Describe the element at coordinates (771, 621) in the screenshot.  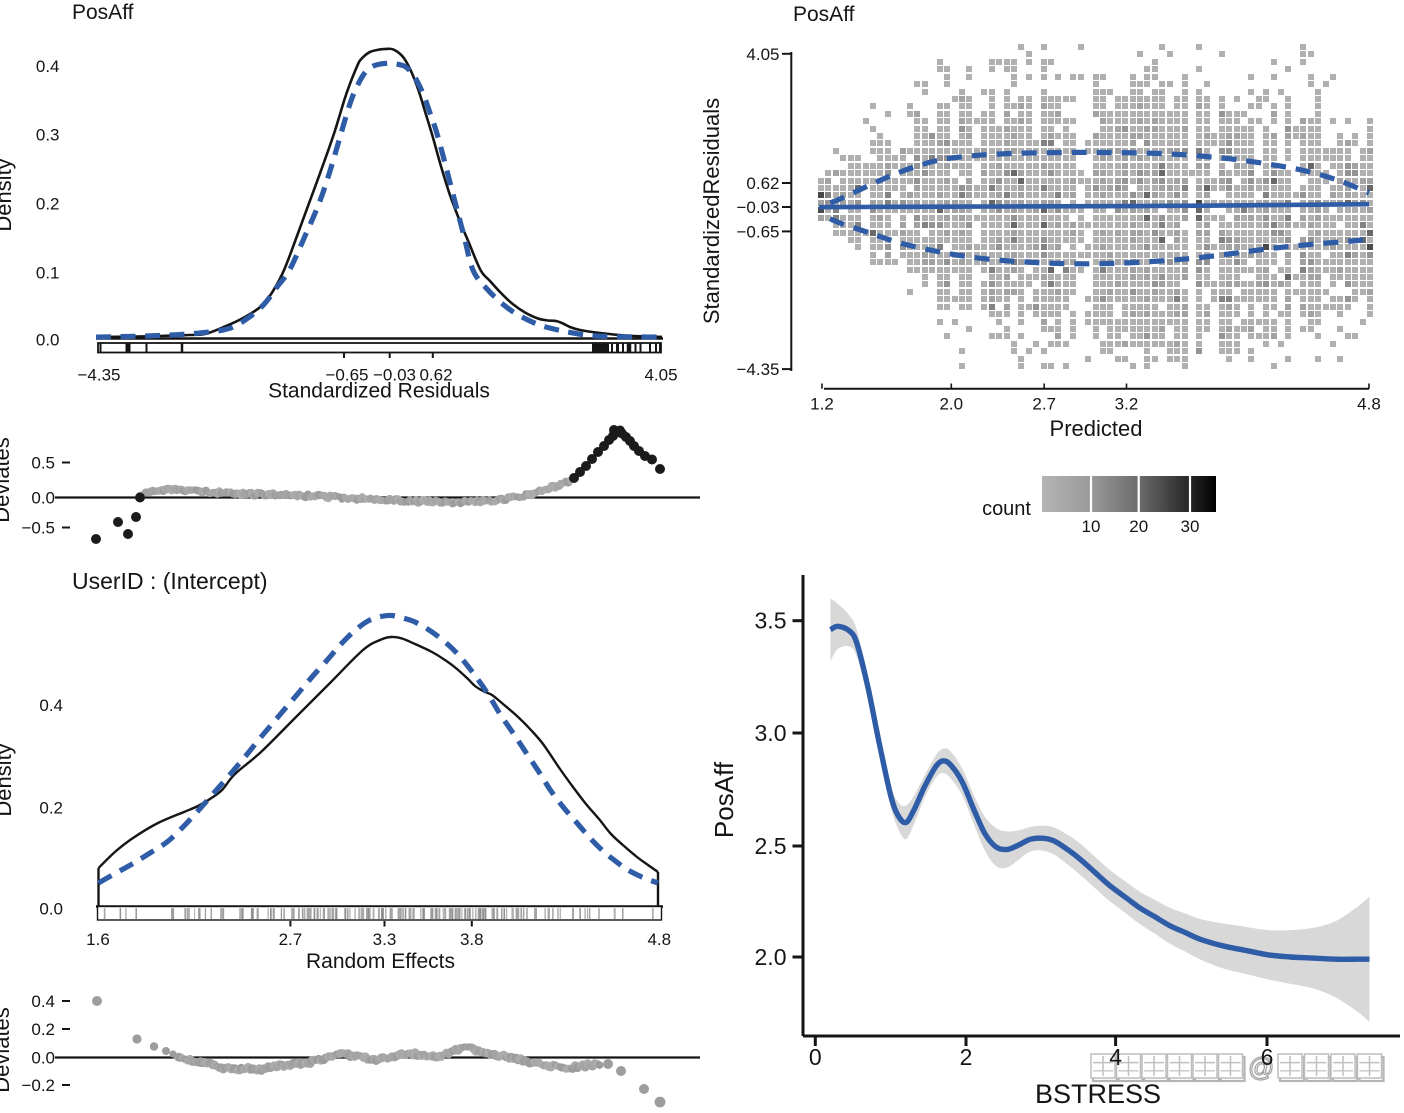
I see `svg-text: 3.5` at that location.